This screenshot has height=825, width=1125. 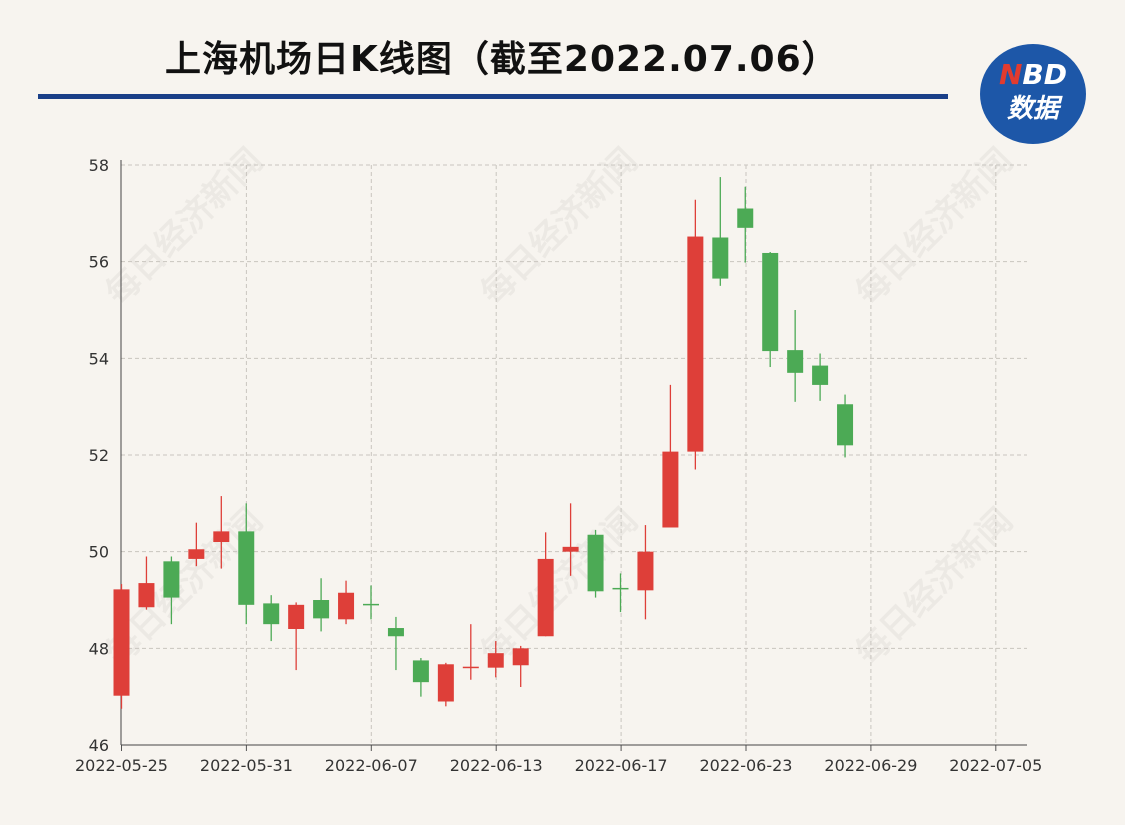 I want to click on logo-n-letter: N, so click(x=1010, y=74).